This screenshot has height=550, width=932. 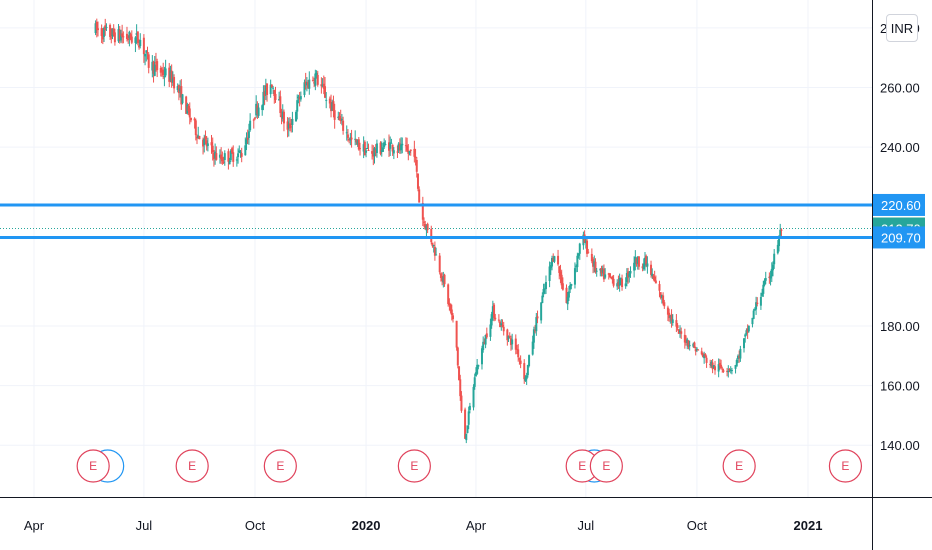 What do you see at coordinates (902, 28) in the screenshot?
I see `currency-button: INR` at bounding box center [902, 28].